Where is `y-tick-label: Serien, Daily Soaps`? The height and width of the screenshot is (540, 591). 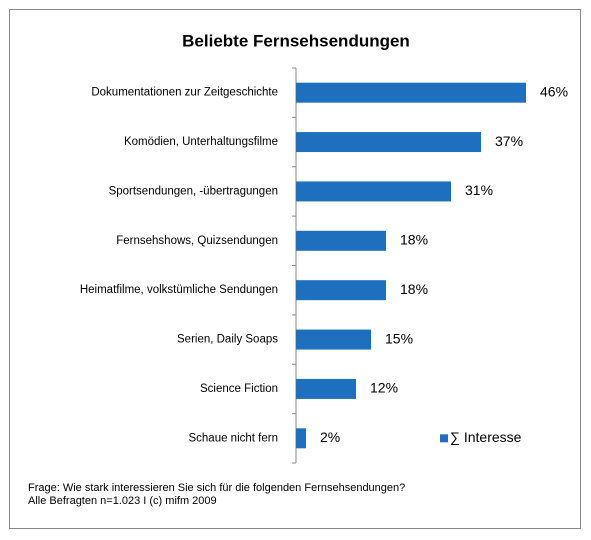 y-tick-label: Serien, Daily Soaps is located at coordinates (227, 340).